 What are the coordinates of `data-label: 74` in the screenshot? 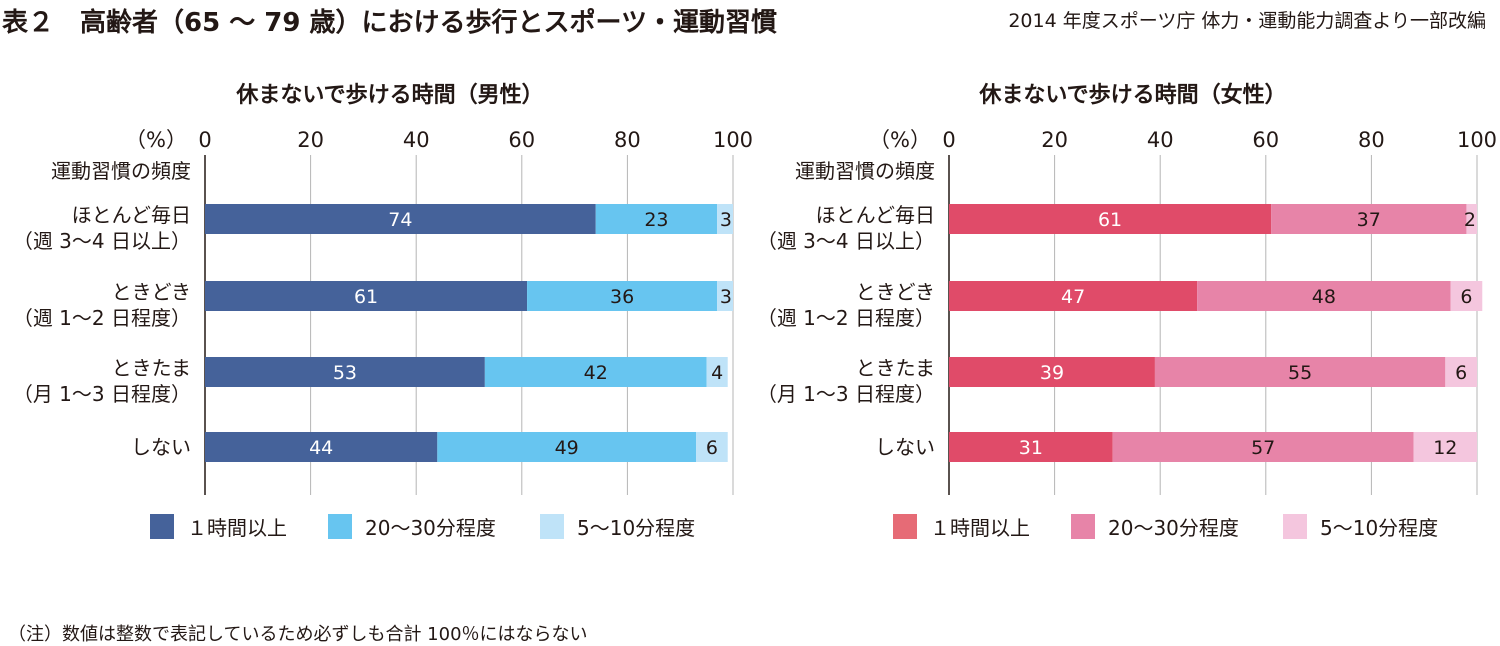 It's located at (400, 220).